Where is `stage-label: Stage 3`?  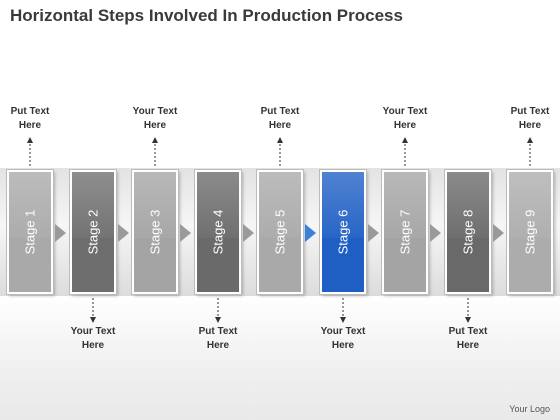 stage-label: Stage 3 is located at coordinates (155, 232).